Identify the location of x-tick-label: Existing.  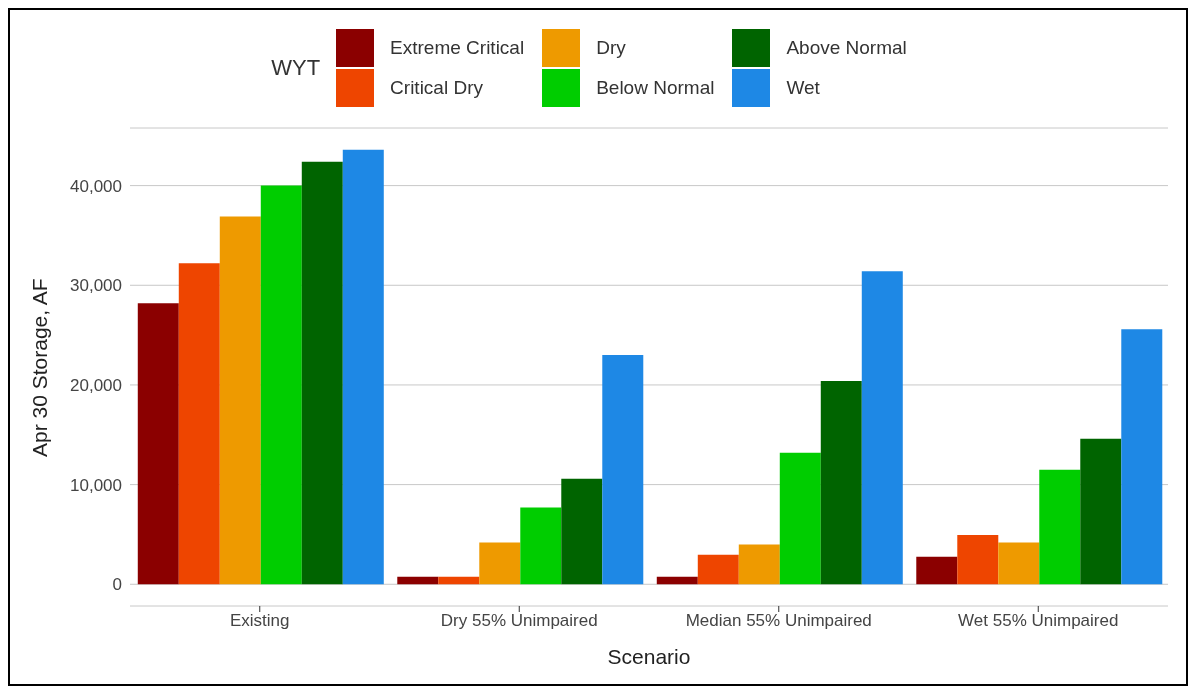
(259, 621).